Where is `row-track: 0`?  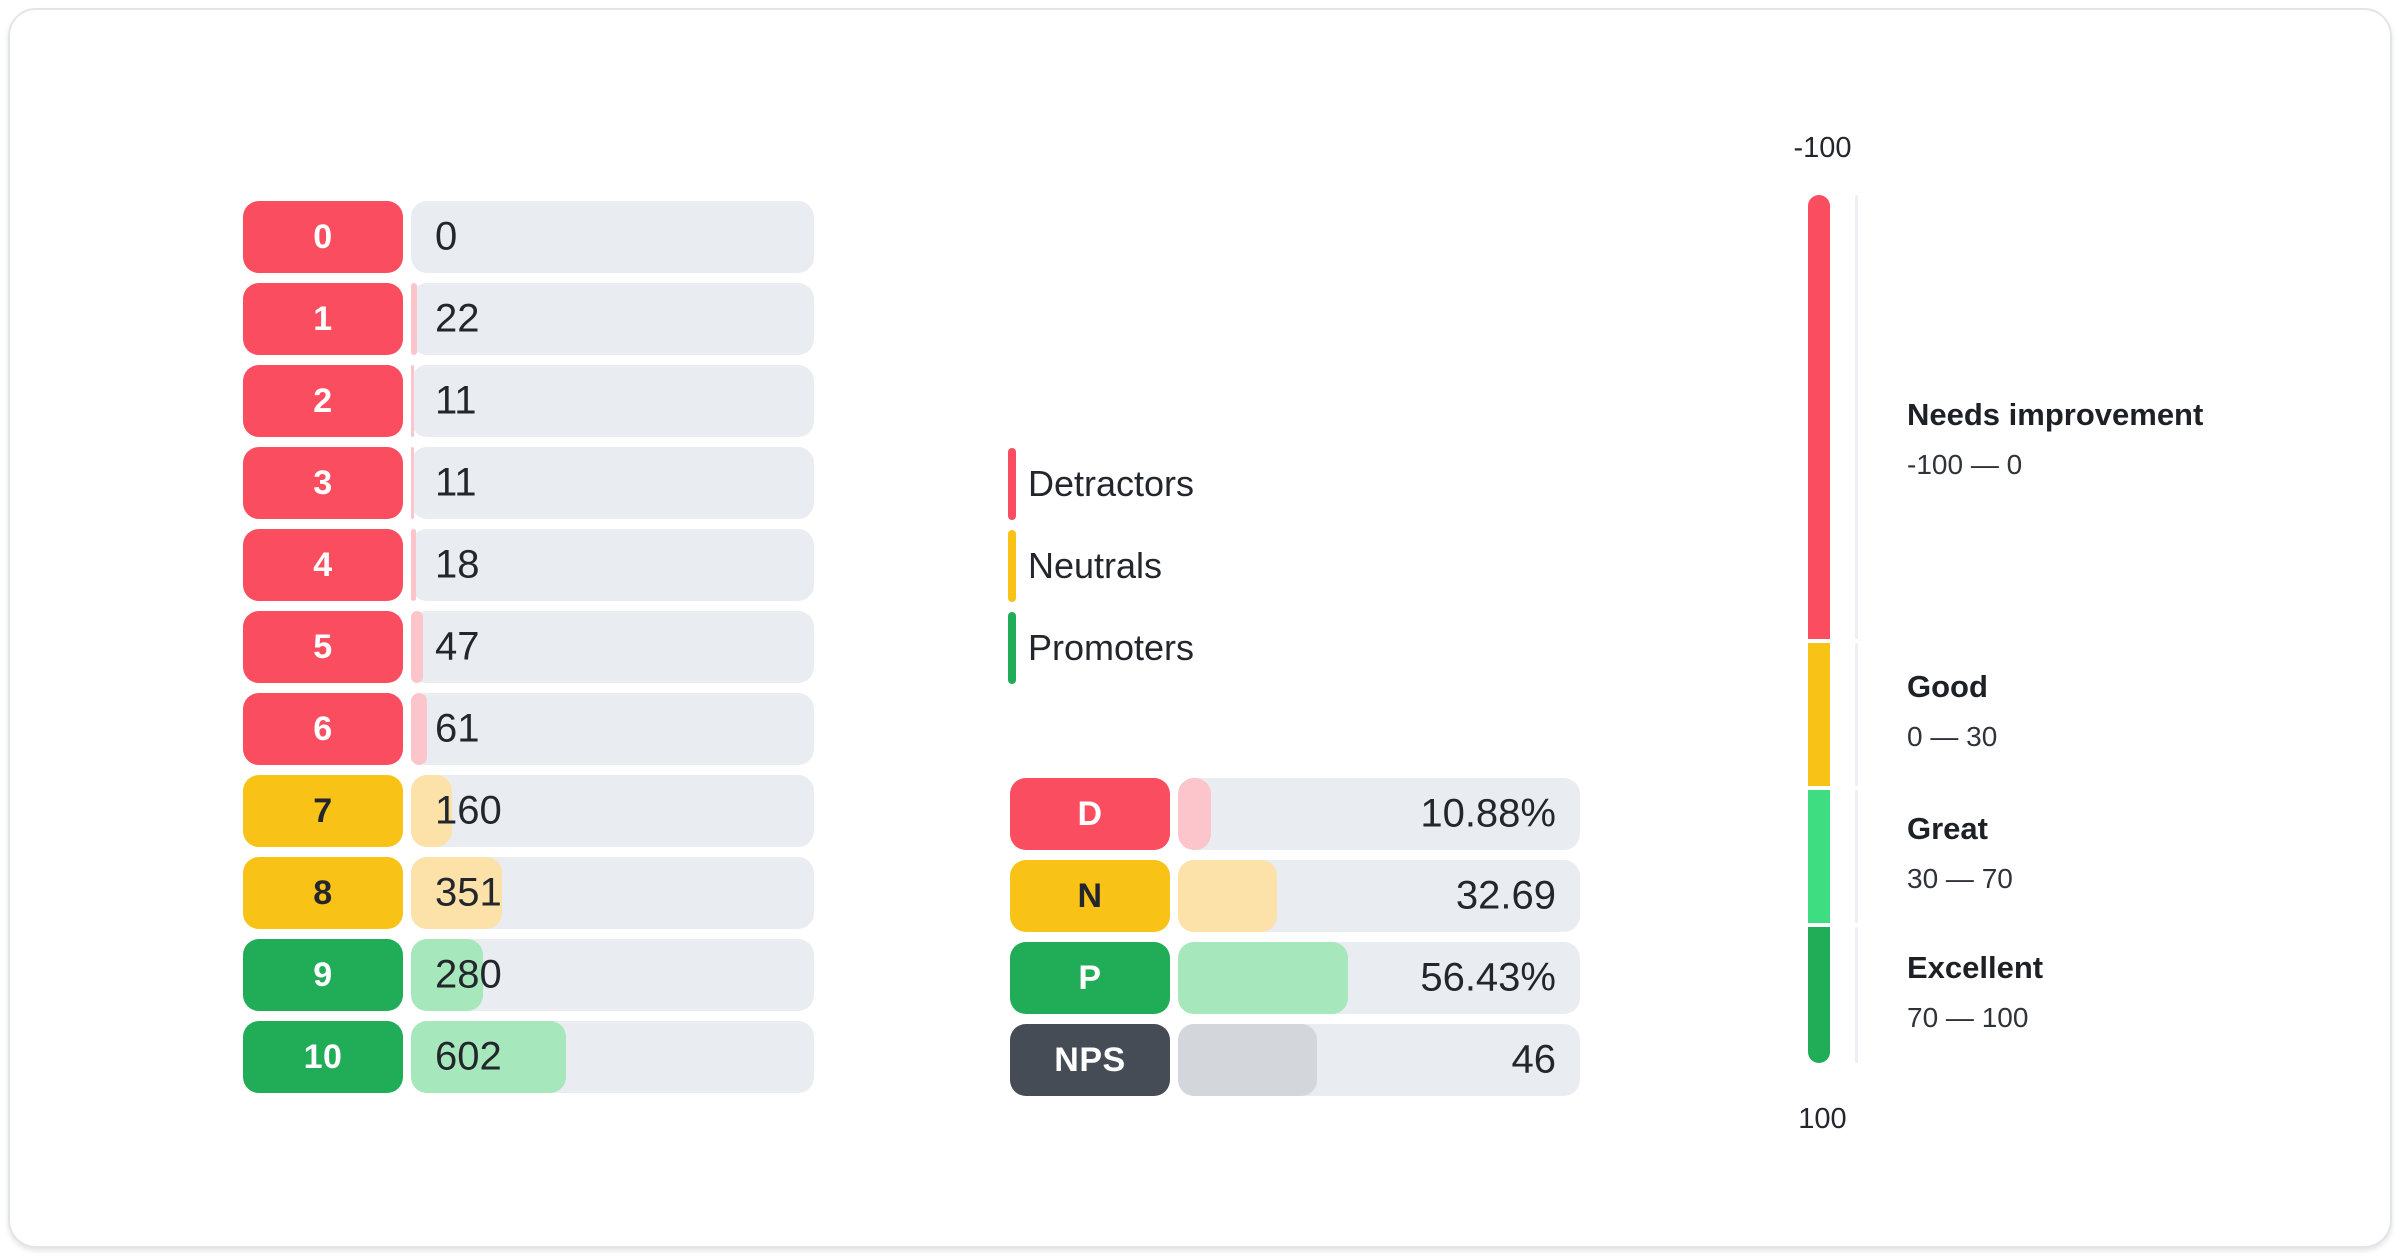 row-track: 0 is located at coordinates (612, 237).